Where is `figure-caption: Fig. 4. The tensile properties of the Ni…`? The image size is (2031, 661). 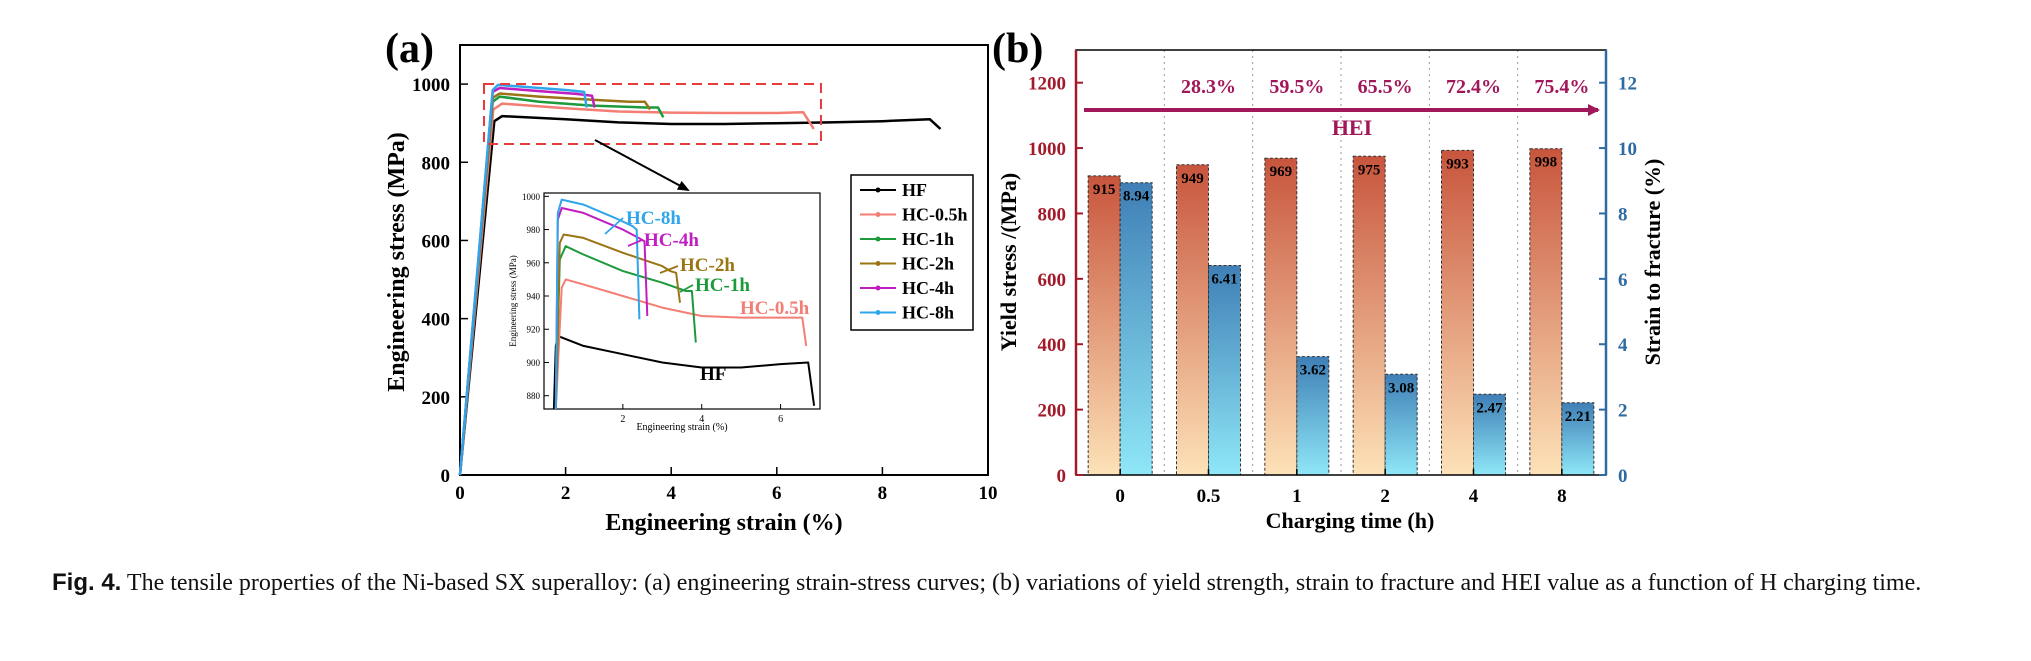 figure-caption: Fig. 4. The tensile properties of the Ni… is located at coordinates (1032, 583).